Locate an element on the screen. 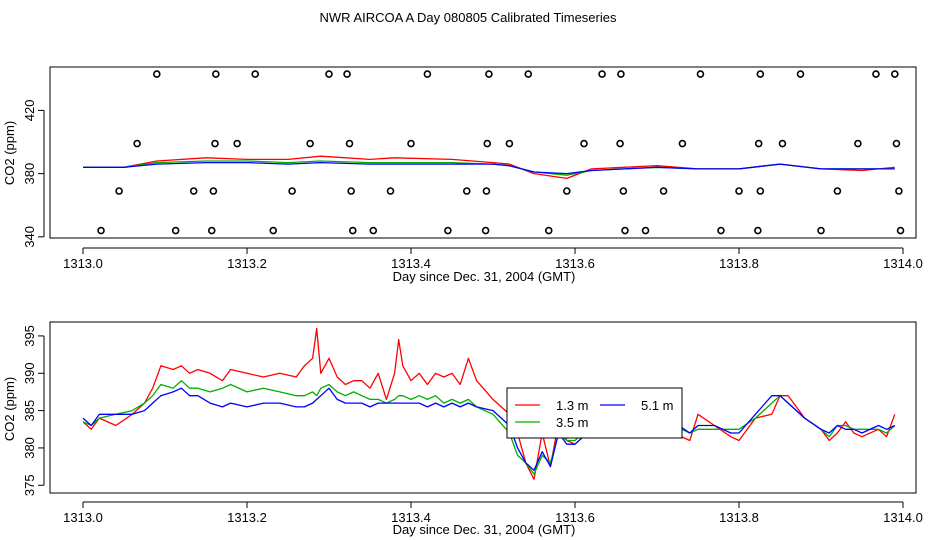 This screenshot has height=540, width=936. panel-timeseries-xlabel: Day since Dec. 31, 2004 (GMT) is located at coordinates (484, 529).